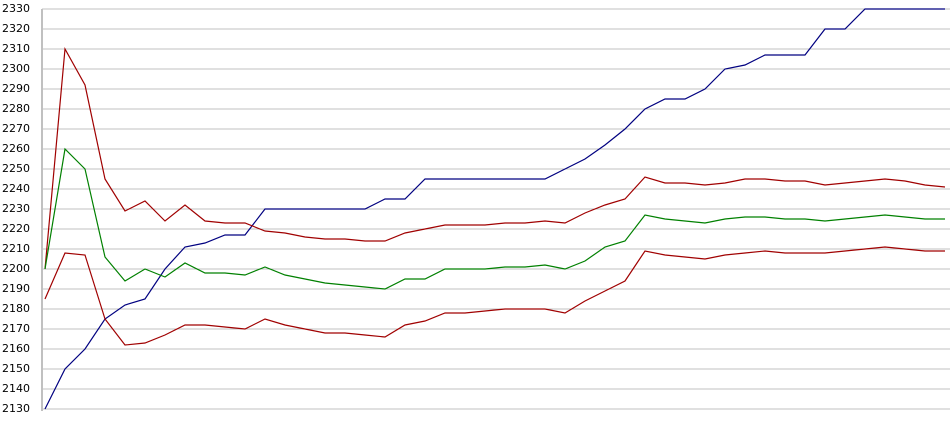 This screenshot has height=435, width=950. What do you see at coordinates (16, 328) in the screenshot?
I see `y-tick-label: 2170` at bounding box center [16, 328].